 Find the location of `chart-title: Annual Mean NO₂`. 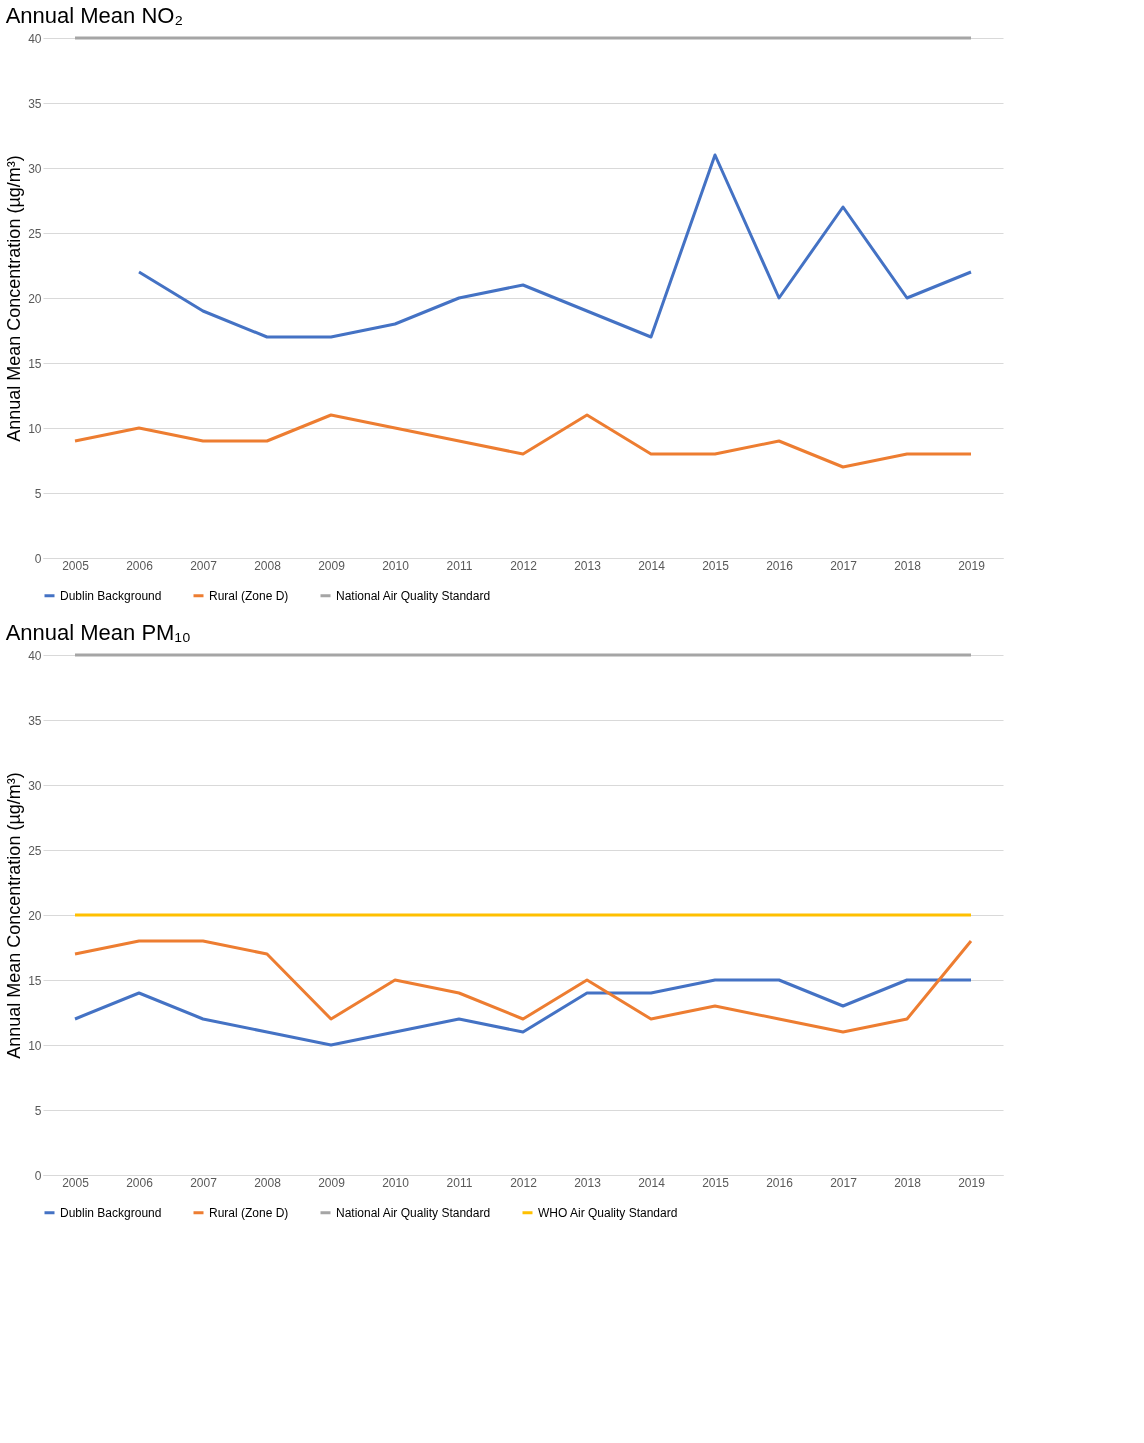

chart-title: Annual Mean NO₂ is located at coordinates (94, 15).